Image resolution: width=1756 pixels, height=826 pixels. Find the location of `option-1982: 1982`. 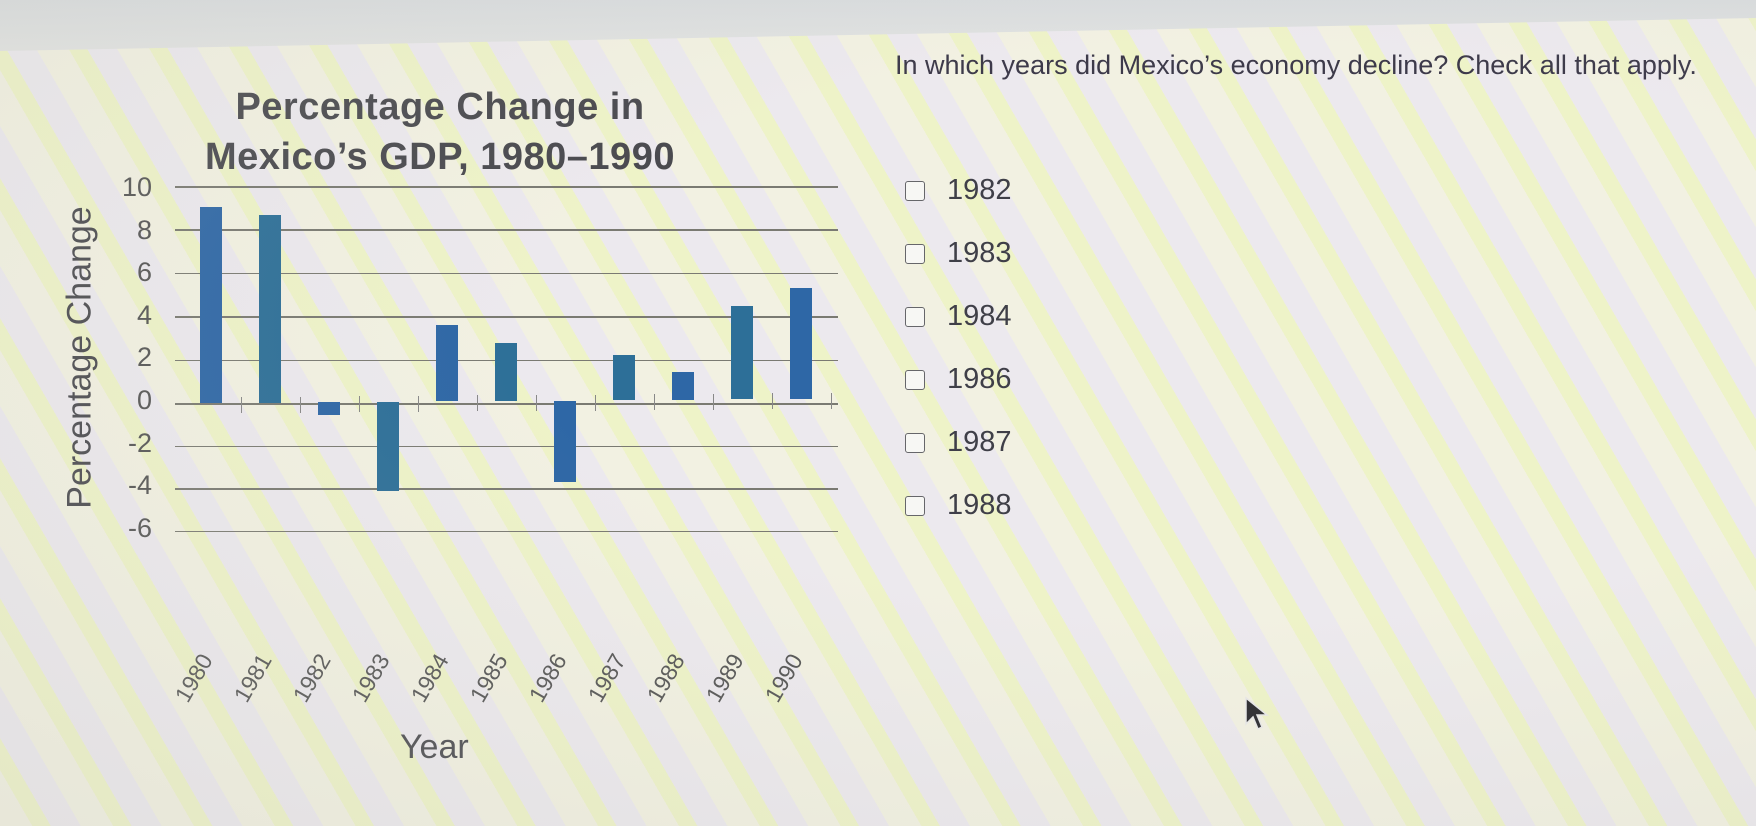

option-1982: 1982 is located at coordinates (958, 190).